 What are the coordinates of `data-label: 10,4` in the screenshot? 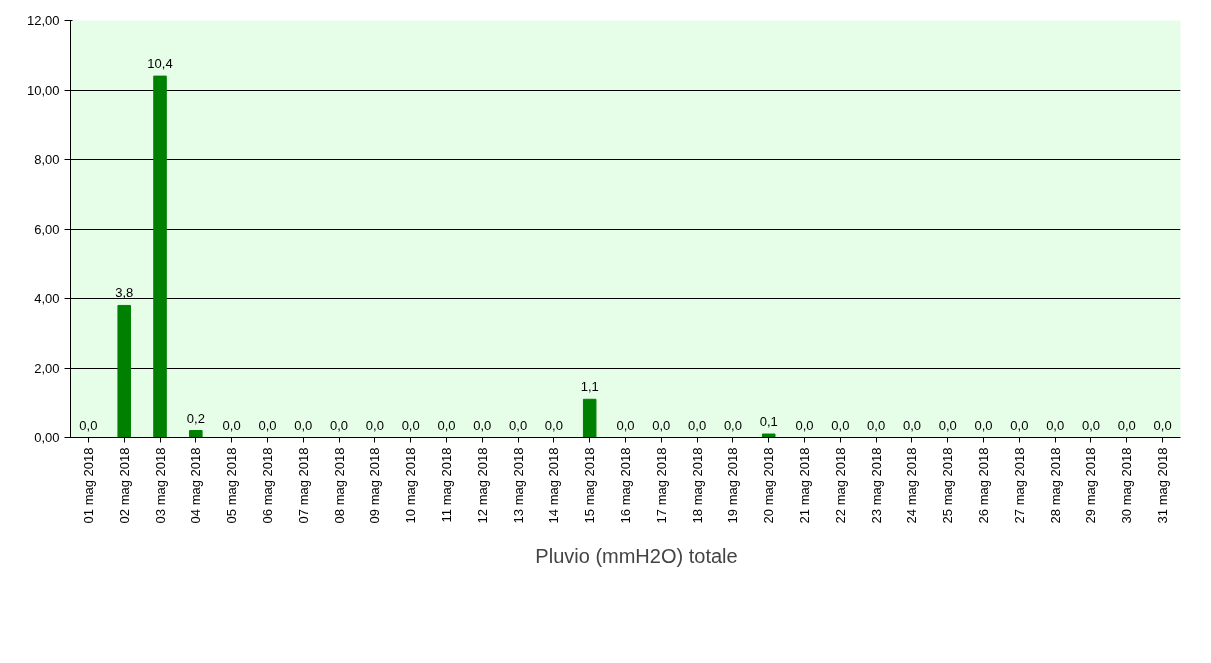 It's located at (160, 64).